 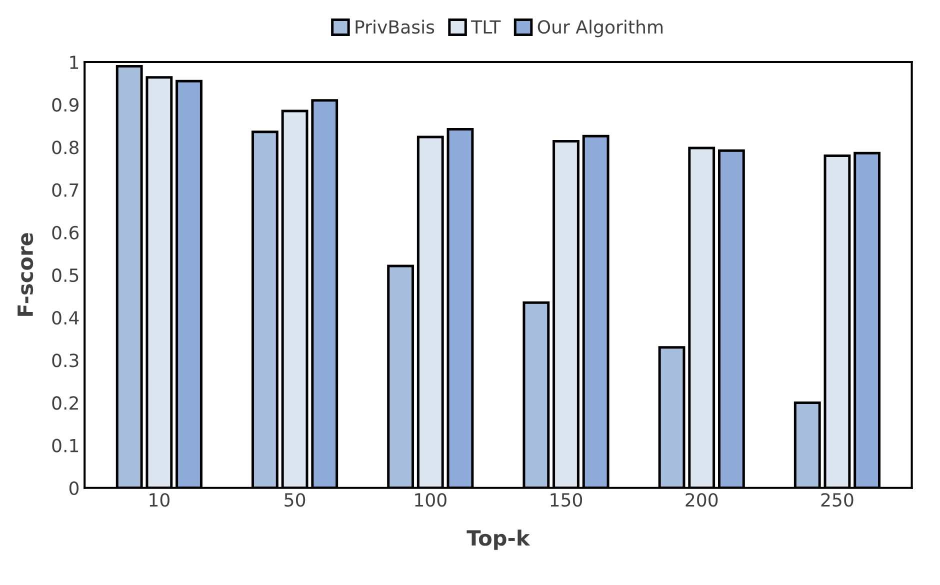 I want to click on y-tick-label: 0.1, so click(x=65, y=445).